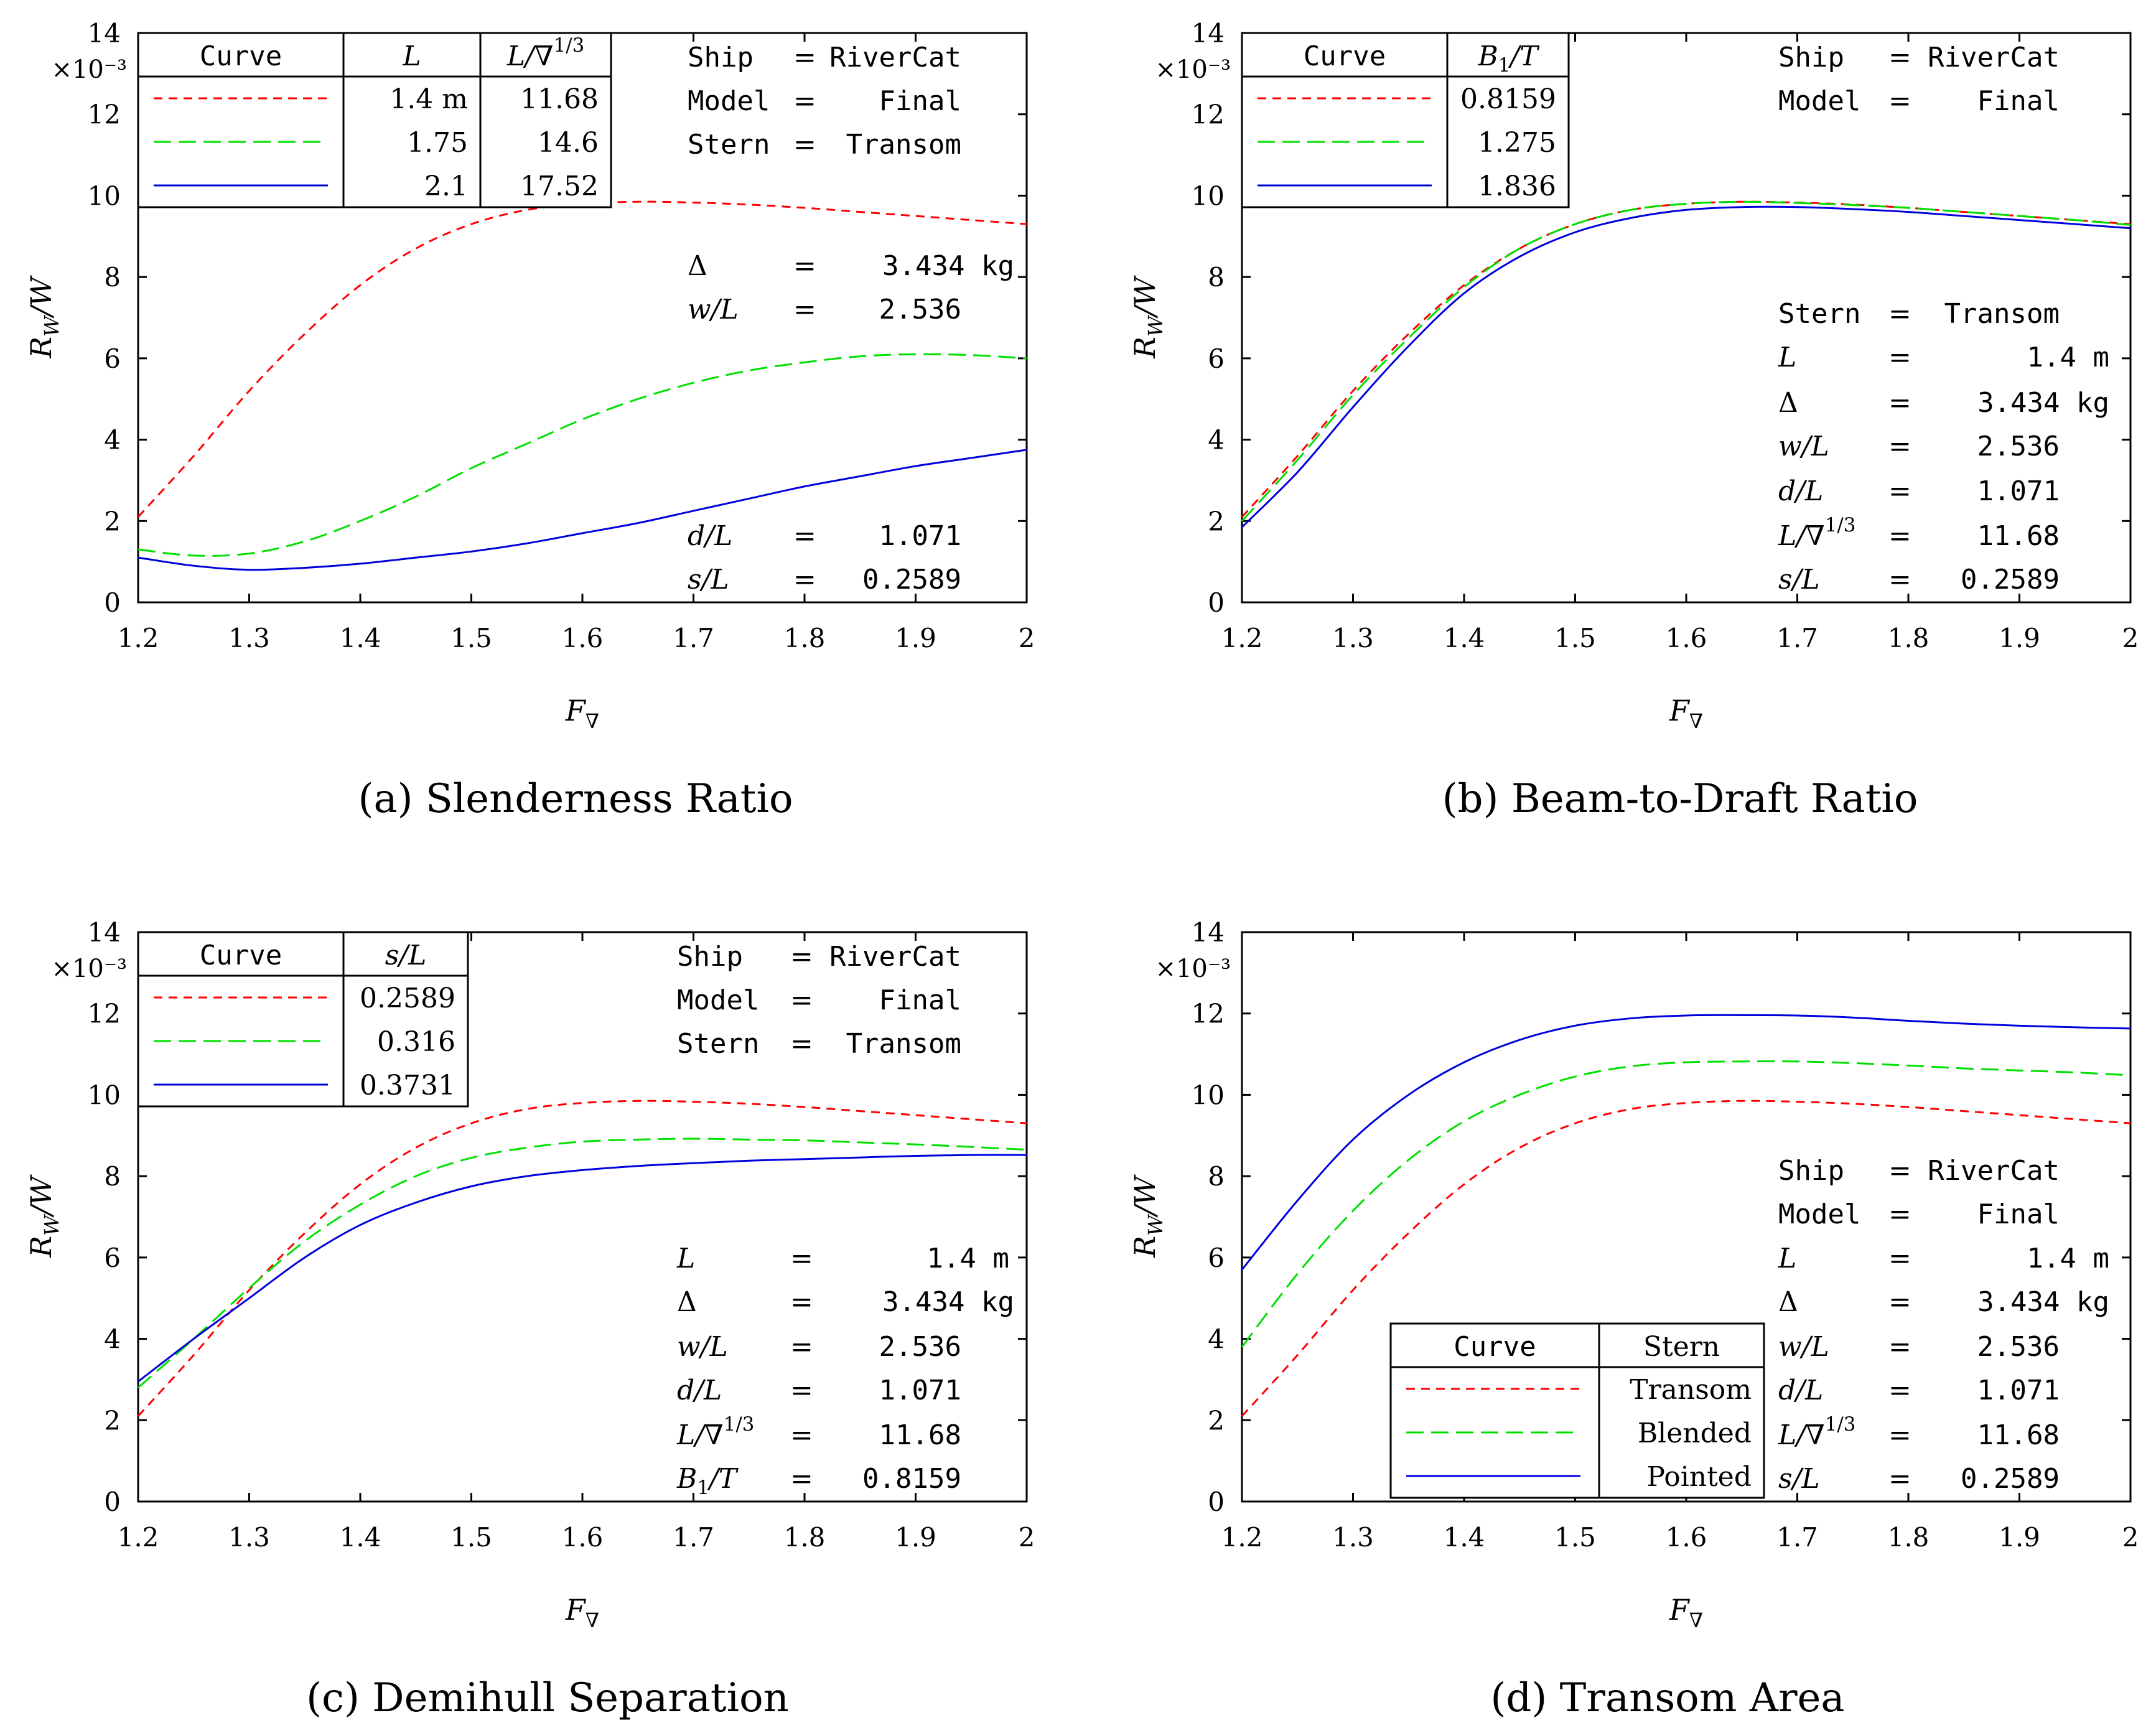 The height and width of the screenshot is (1733, 2156). I want to click on annotation-label: Δ, so click(1788, 1302).